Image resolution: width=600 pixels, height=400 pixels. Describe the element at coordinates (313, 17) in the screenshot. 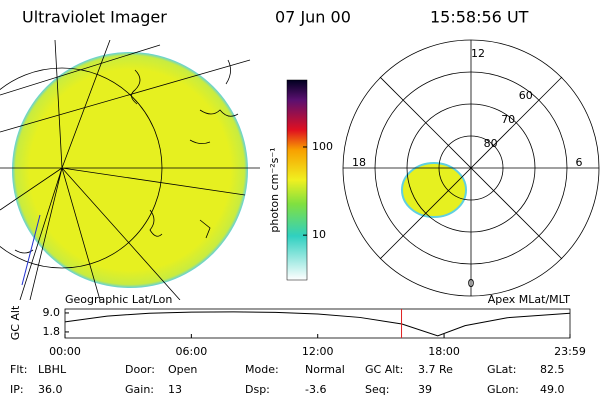

I see `date: 07 Jun 00` at that location.